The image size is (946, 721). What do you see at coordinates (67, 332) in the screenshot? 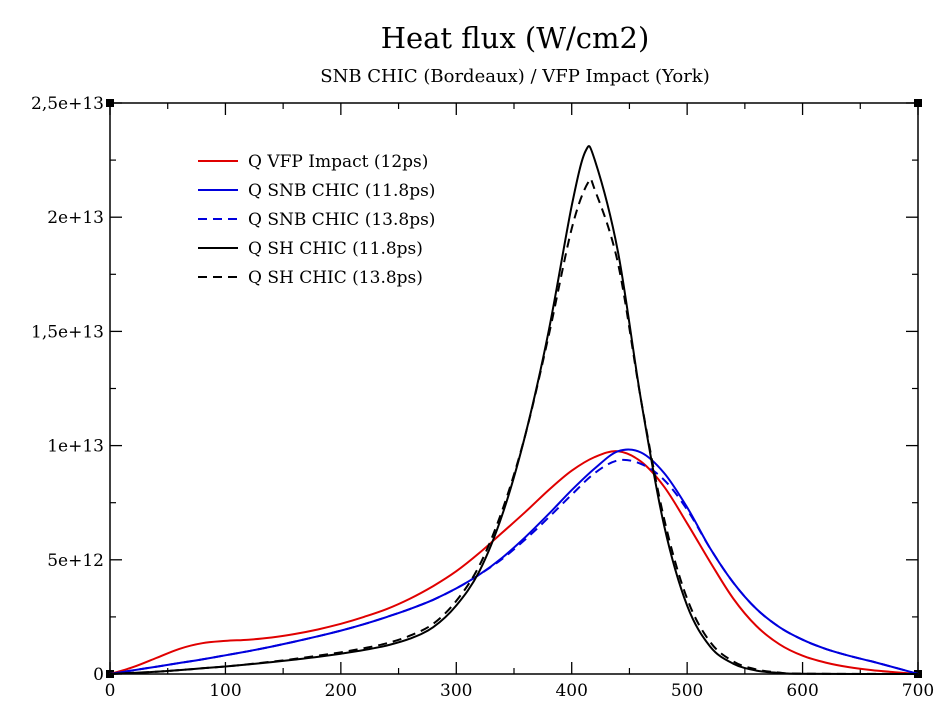
I see `y-tick-label: 1,5e+13` at bounding box center [67, 332].